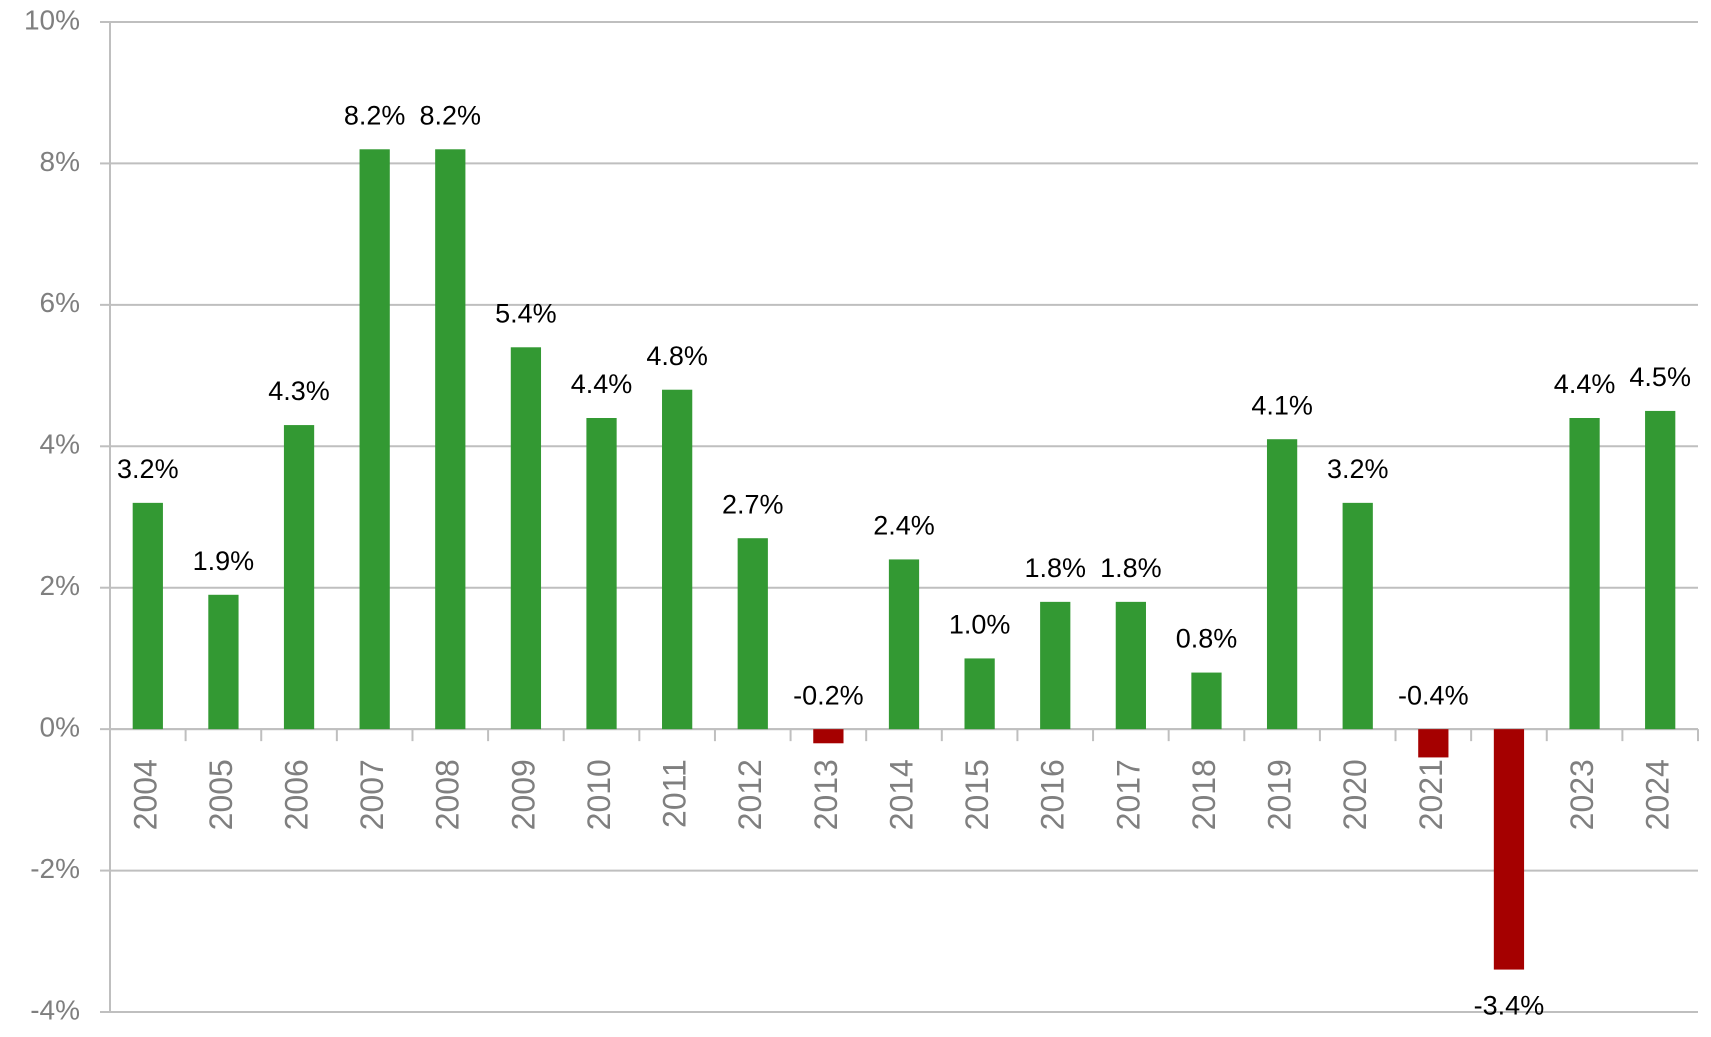  I want to click on x-tick-label: 2006, so click(297, 794).